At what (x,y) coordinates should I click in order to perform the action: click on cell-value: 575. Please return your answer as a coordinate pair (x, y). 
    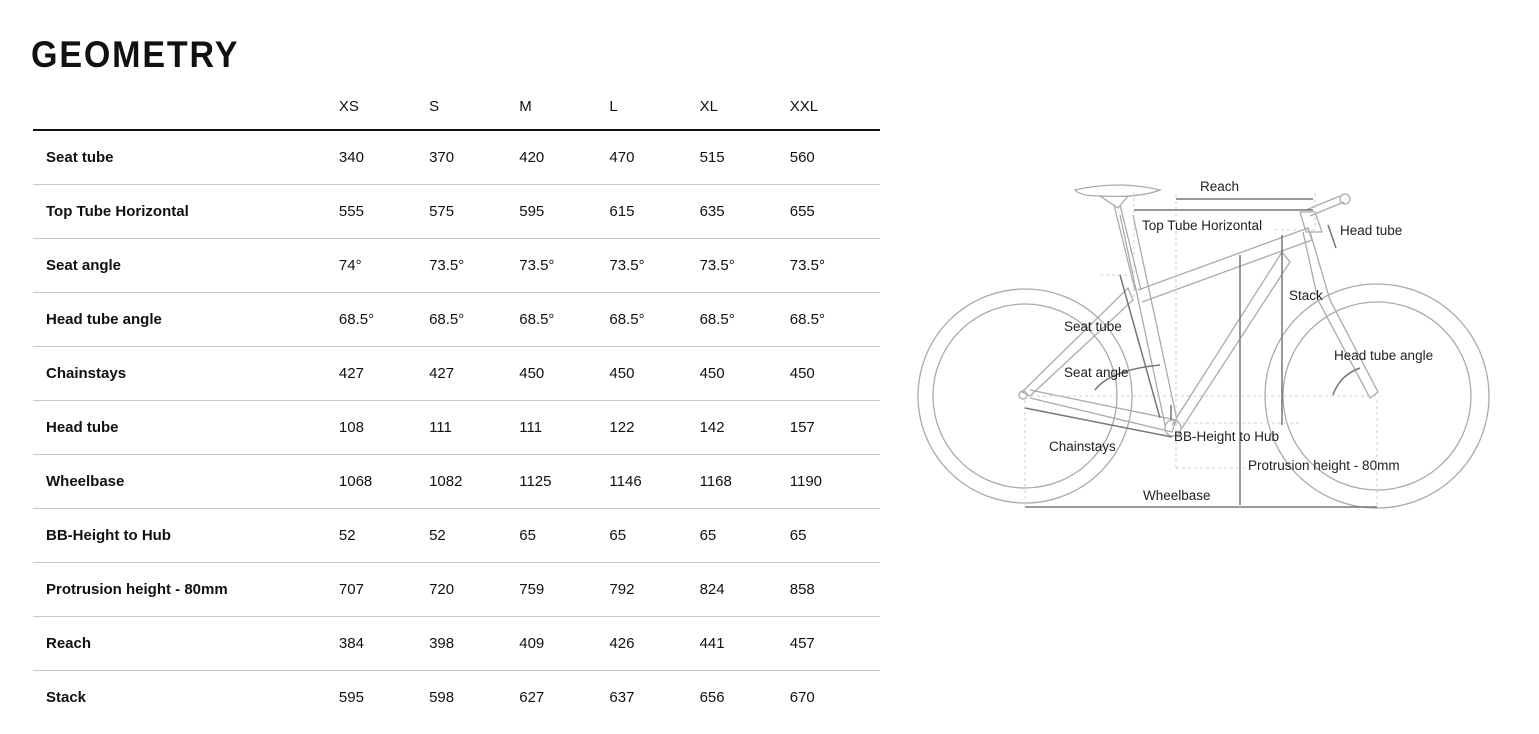
    Looking at the image, I should click on (474, 211).